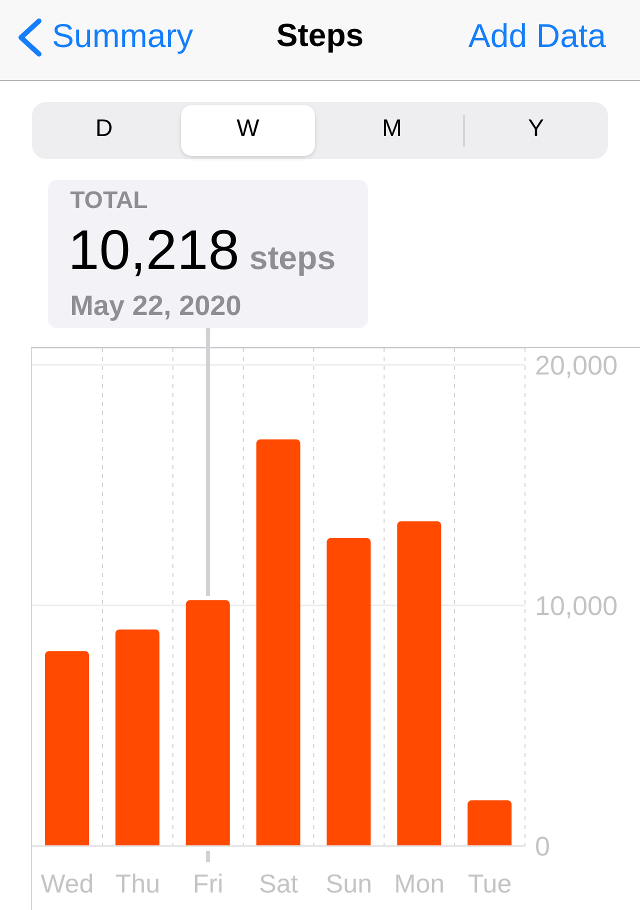  What do you see at coordinates (576, 365) in the screenshot?
I see `y-tick-label: 20,000` at bounding box center [576, 365].